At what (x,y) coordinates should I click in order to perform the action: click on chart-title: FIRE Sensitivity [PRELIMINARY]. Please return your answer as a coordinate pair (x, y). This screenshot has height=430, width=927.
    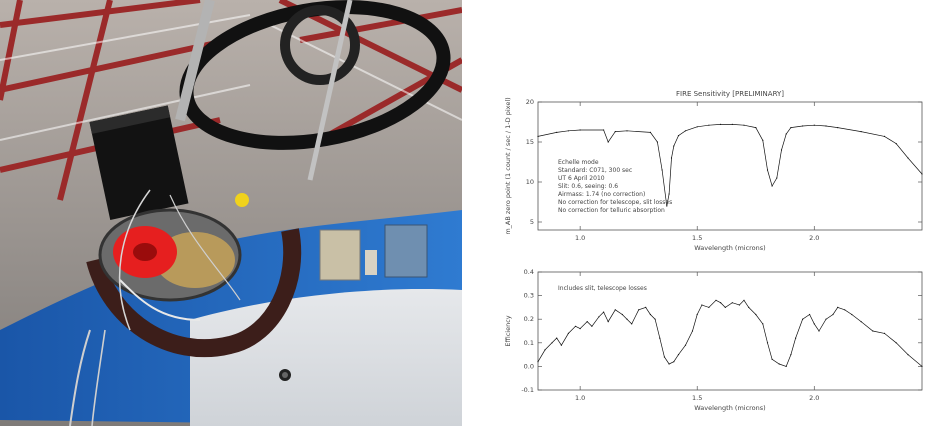
    Looking at the image, I should click on (730, 94).